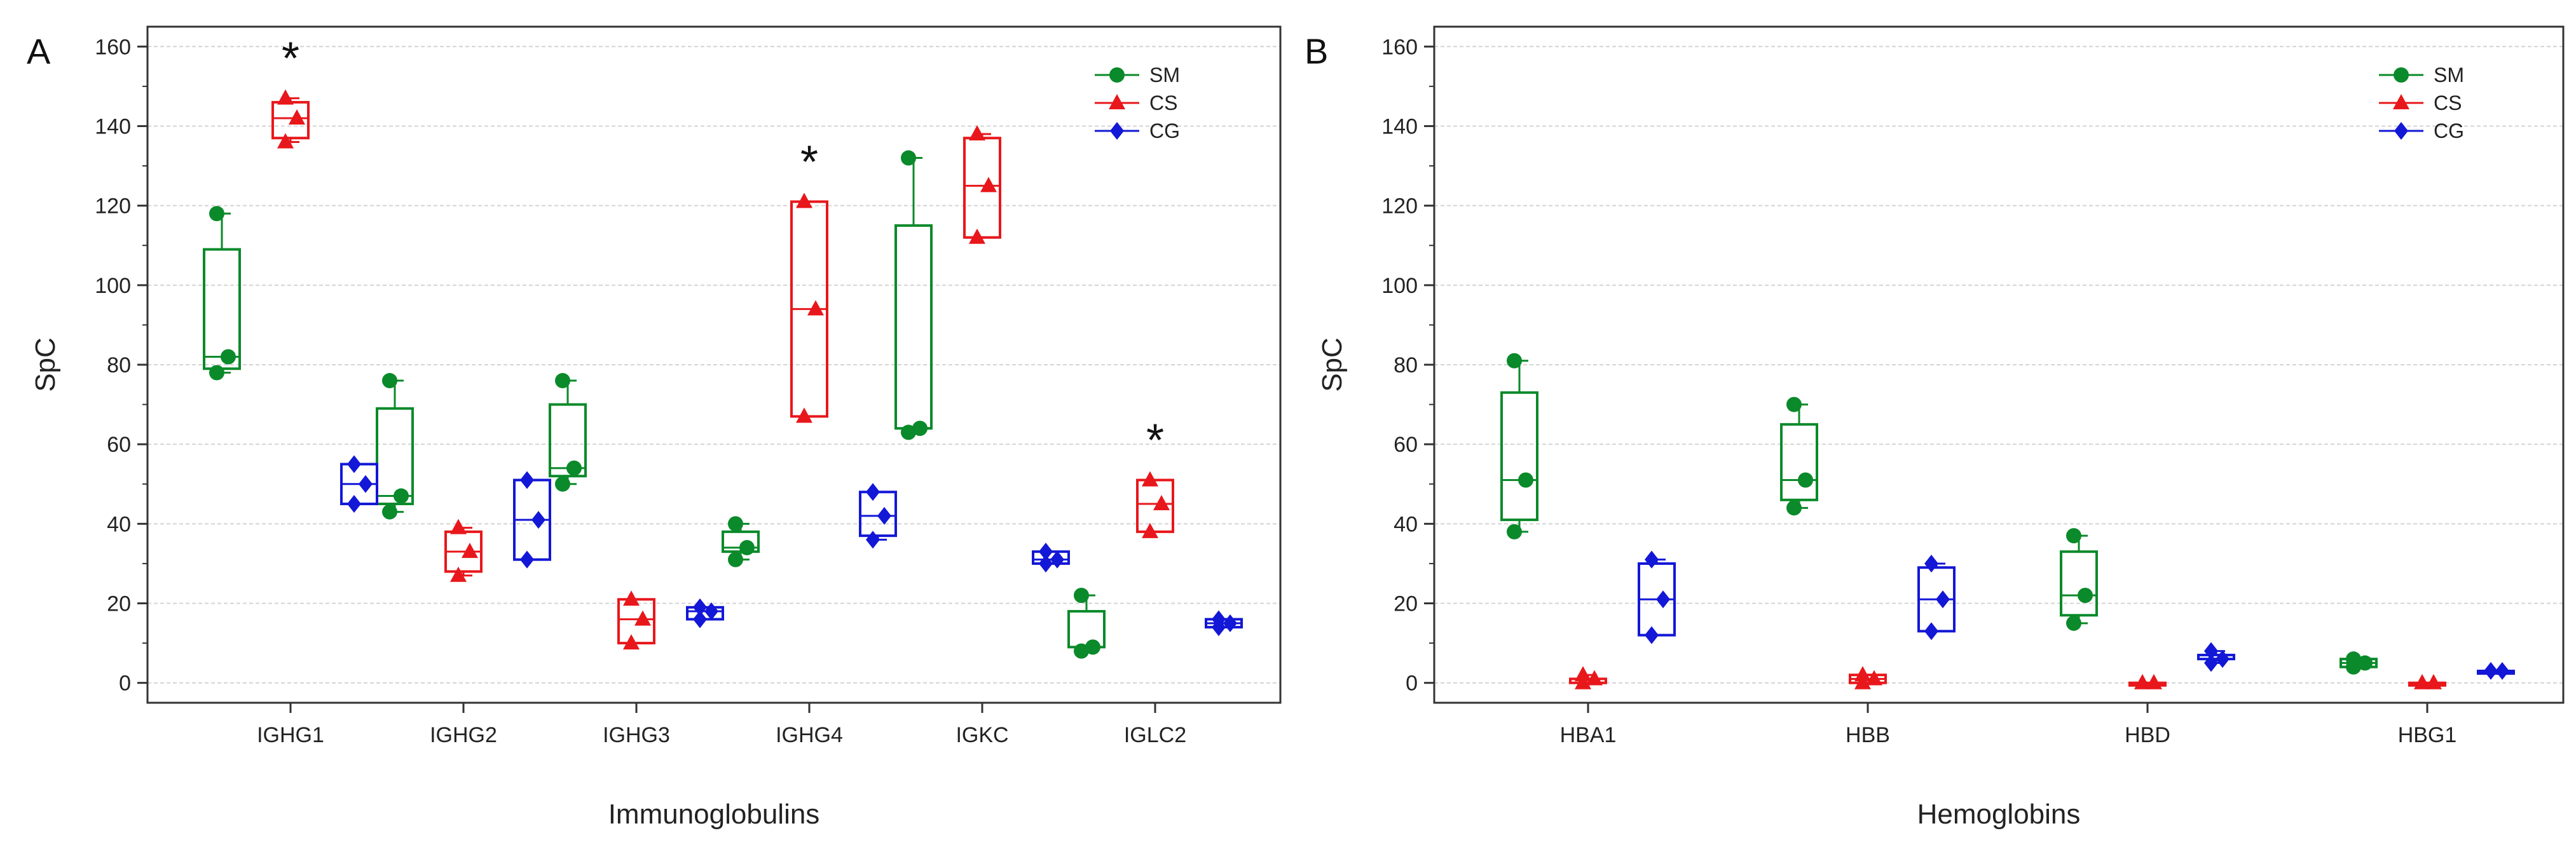  I want to click on panel-b-box-cs-hbd, so click(2147, 681).